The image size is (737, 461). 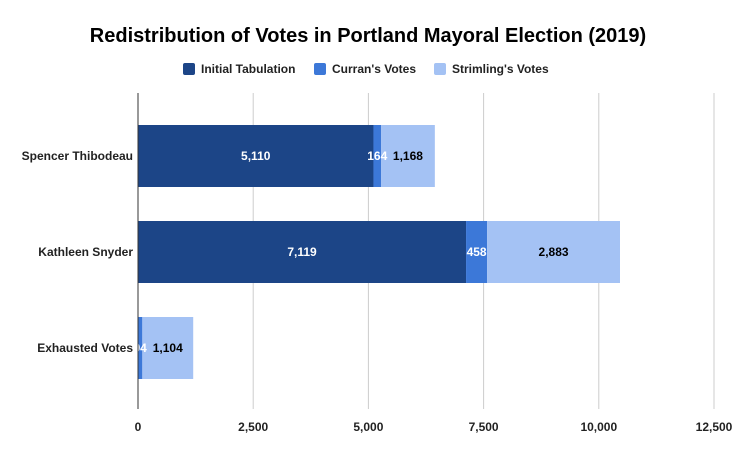 I want to click on bar-kathleen-snyder-strimling-s-votes, so click(x=553, y=252).